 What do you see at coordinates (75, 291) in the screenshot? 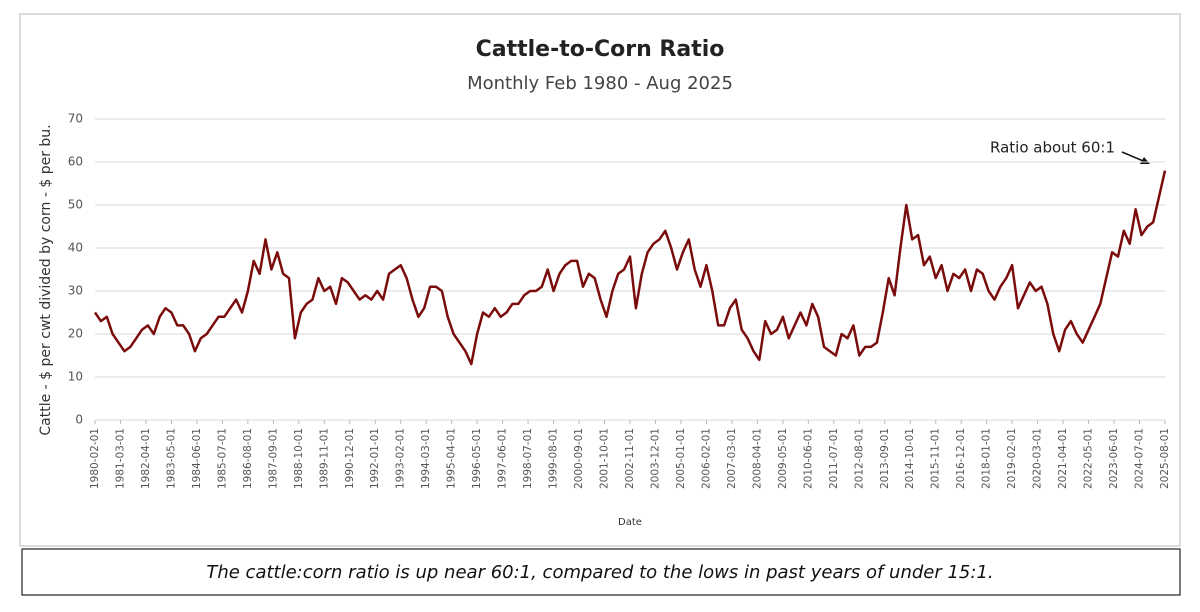
I see `y-tick-label: 30` at bounding box center [75, 291].